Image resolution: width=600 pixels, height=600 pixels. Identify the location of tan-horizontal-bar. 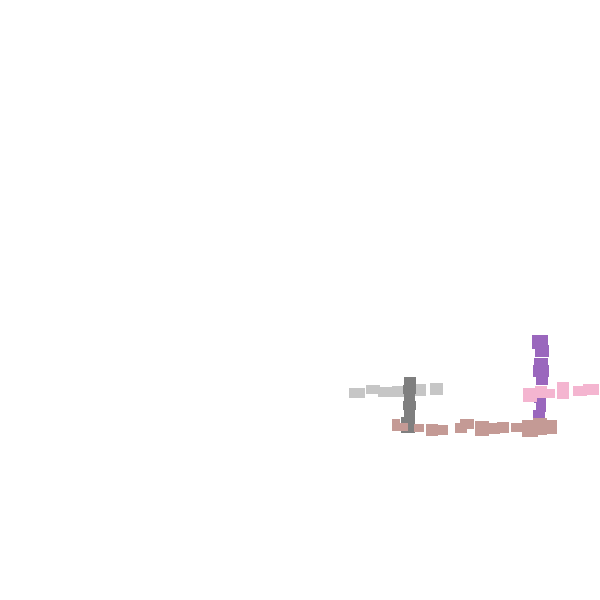
(474, 427).